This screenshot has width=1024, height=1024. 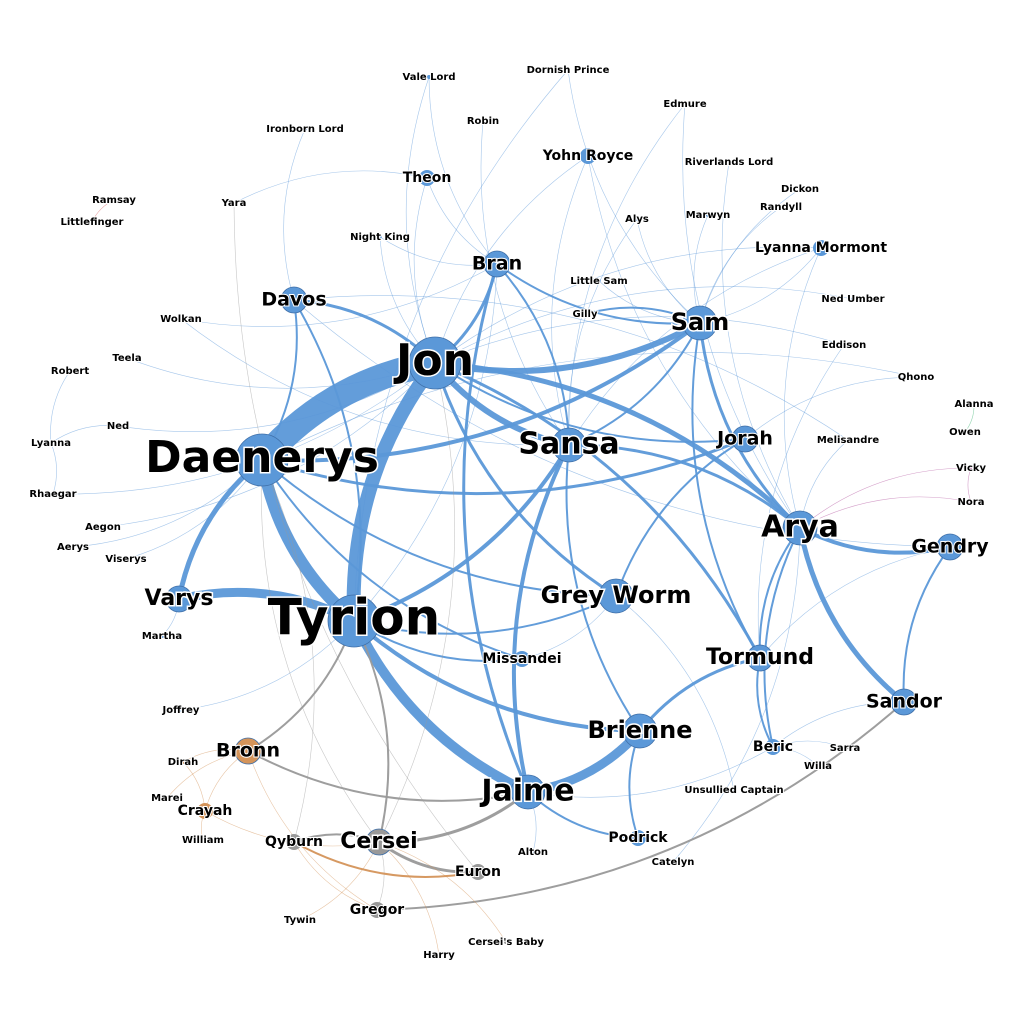 I want to click on node-missandei, so click(x=522, y=659).